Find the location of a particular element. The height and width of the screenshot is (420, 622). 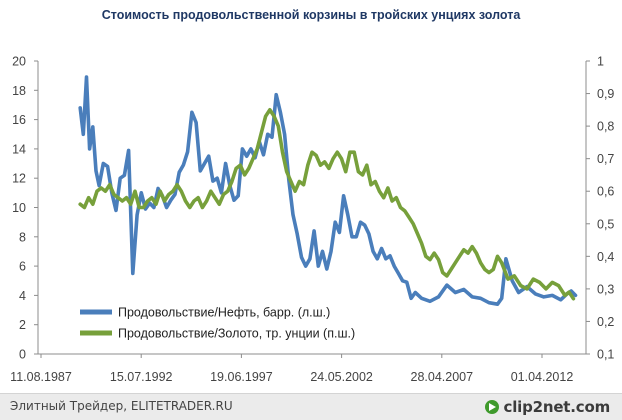

y-left-tick-label: 14 is located at coordinates (19, 149).